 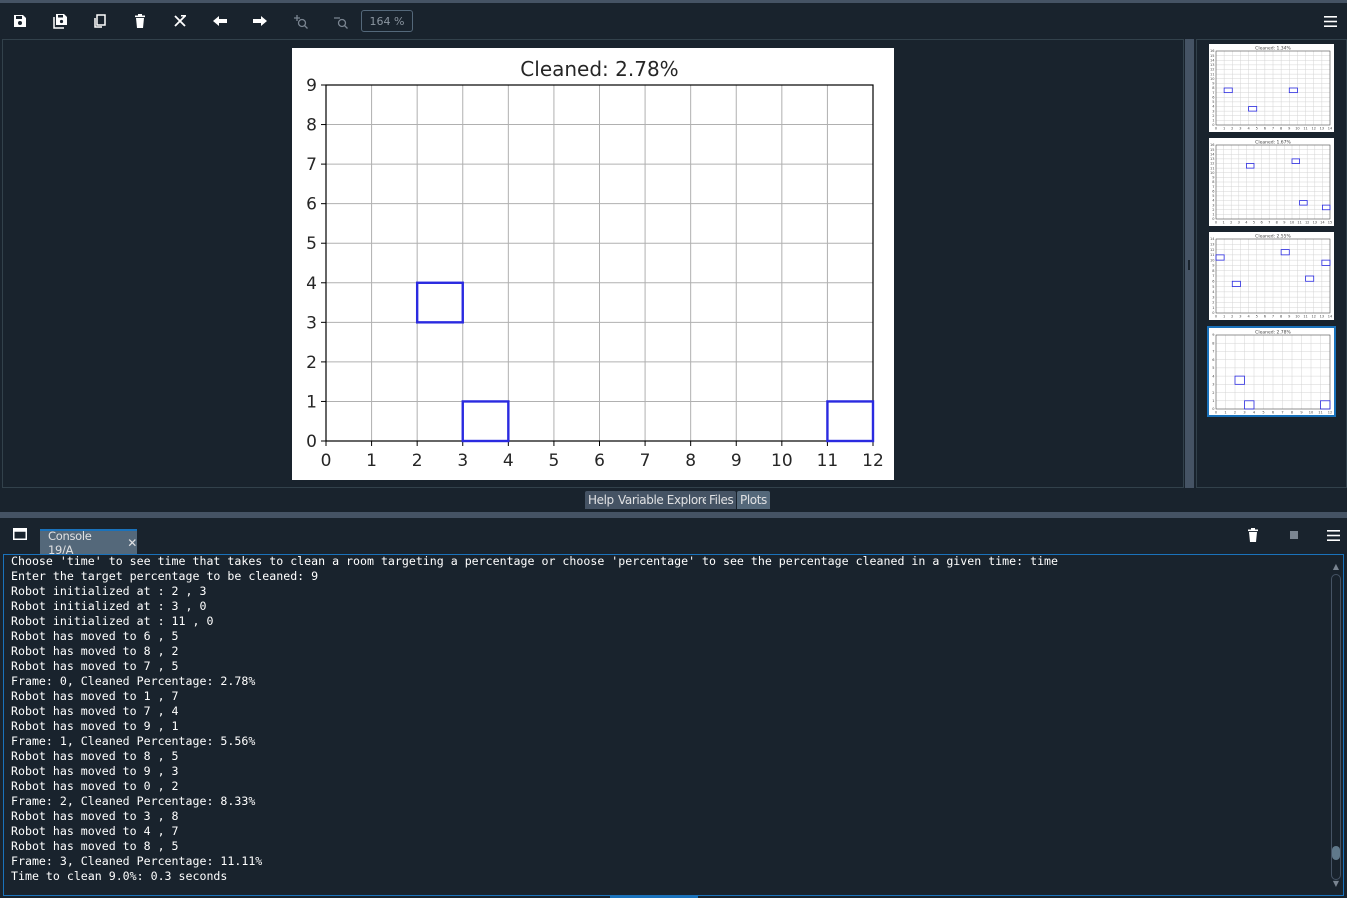 I want to click on console-options-icon, so click(x=20, y=534).